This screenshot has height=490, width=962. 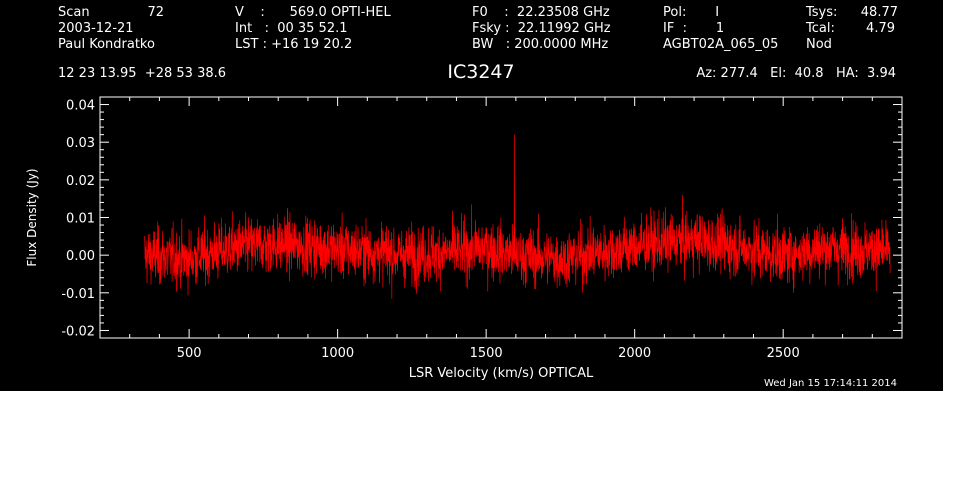 What do you see at coordinates (96, 28) in the screenshot?
I see `obs-date: 2003-12-21` at bounding box center [96, 28].